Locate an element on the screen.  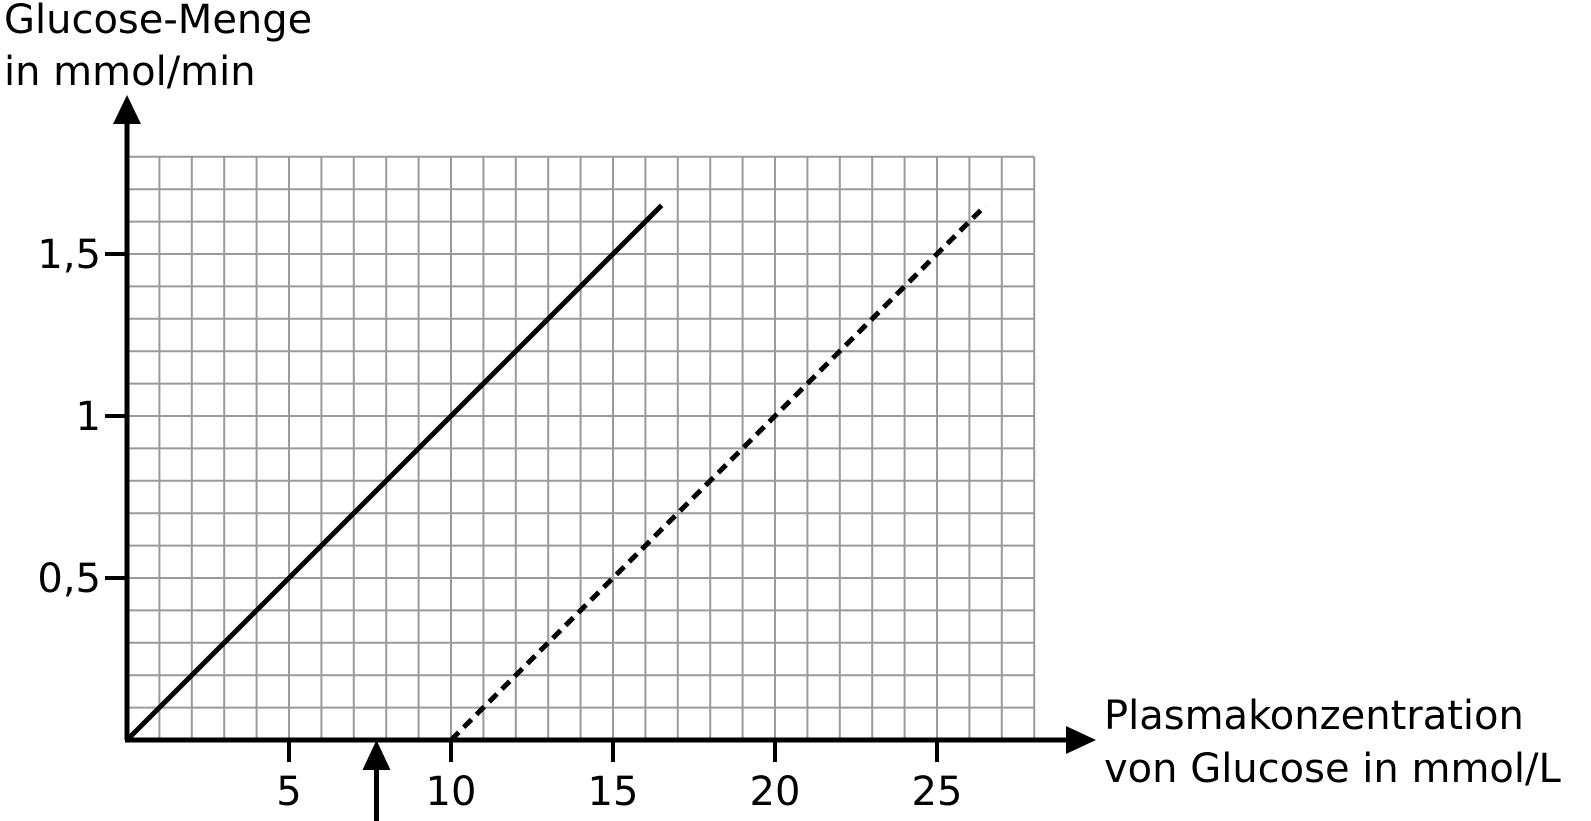
y-axis-arrowhead is located at coordinates (127, 109).